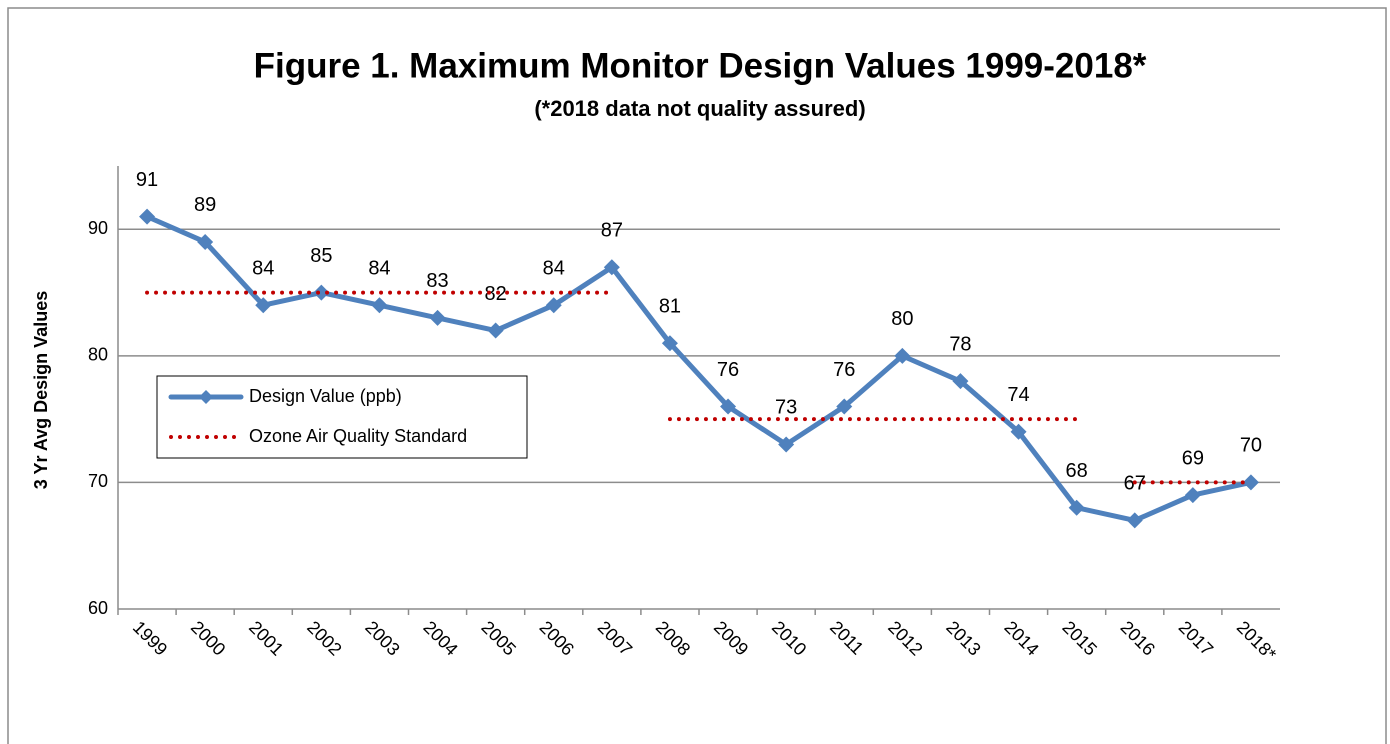 The image size is (1390, 744). What do you see at coordinates (496, 294) in the screenshot?
I see `data-label: 82` at bounding box center [496, 294].